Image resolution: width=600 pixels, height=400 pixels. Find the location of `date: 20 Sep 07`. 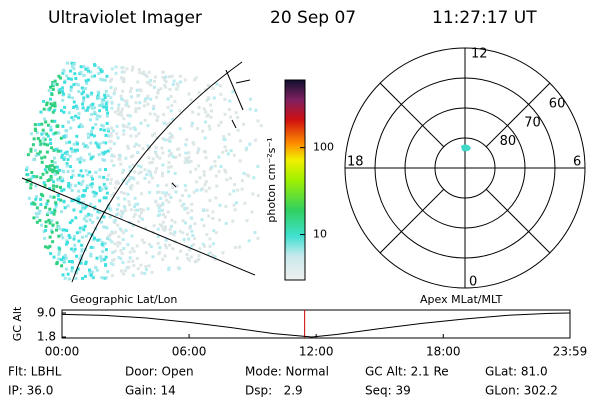

date: 20 Sep 07 is located at coordinates (313, 18).